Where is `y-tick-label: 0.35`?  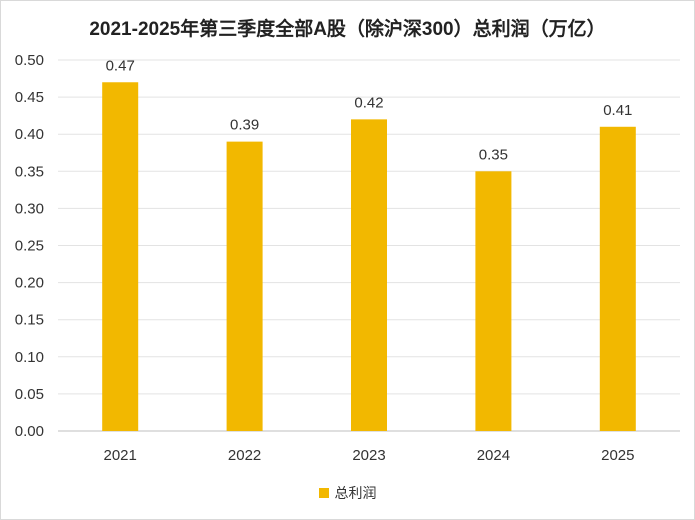
y-tick-label: 0.35 is located at coordinates (29, 171).